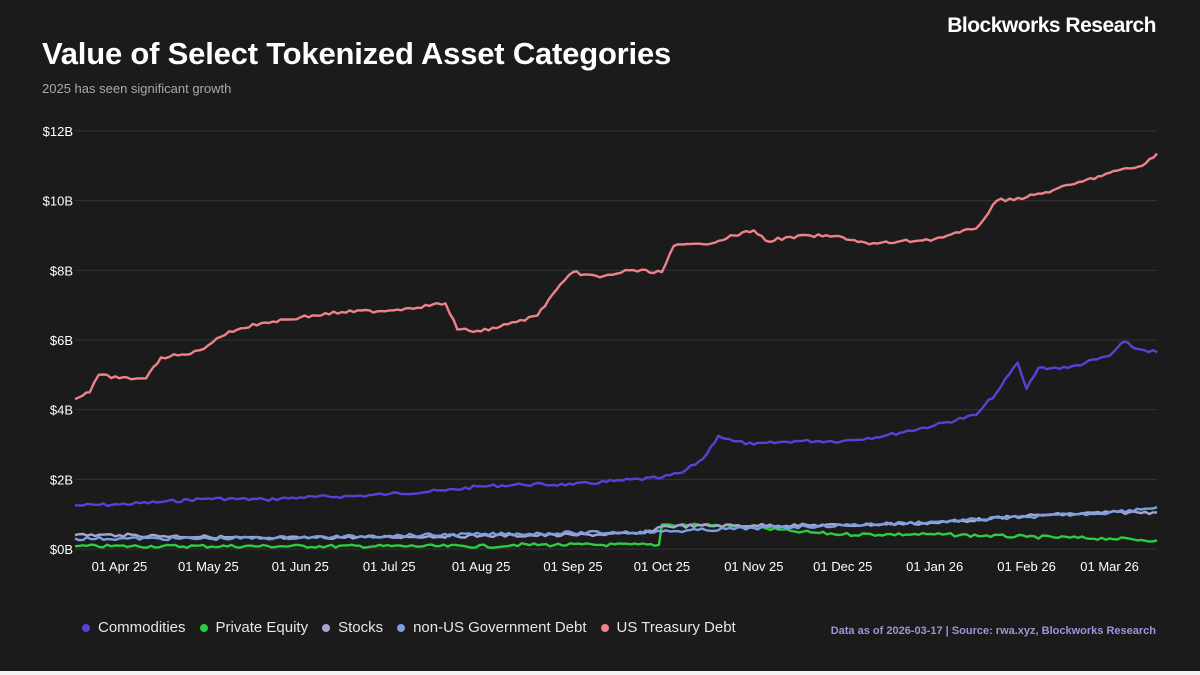 Image resolution: width=1200 pixels, height=675 pixels. What do you see at coordinates (1026, 566) in the screenshot?
I see `x-tick-label: 01 Feb 26` at bounding box center [1026, 566].